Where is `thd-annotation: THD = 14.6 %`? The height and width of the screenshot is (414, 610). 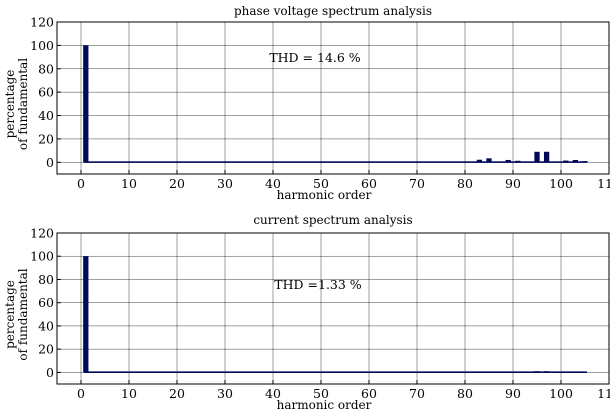 thd-annotation: THD = 14.6 % is located at coordinates (314, 57).